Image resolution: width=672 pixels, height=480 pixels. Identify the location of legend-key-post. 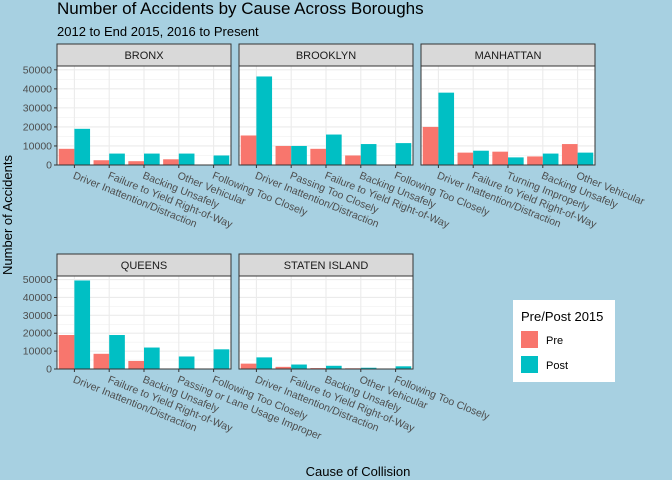
(529, 364).